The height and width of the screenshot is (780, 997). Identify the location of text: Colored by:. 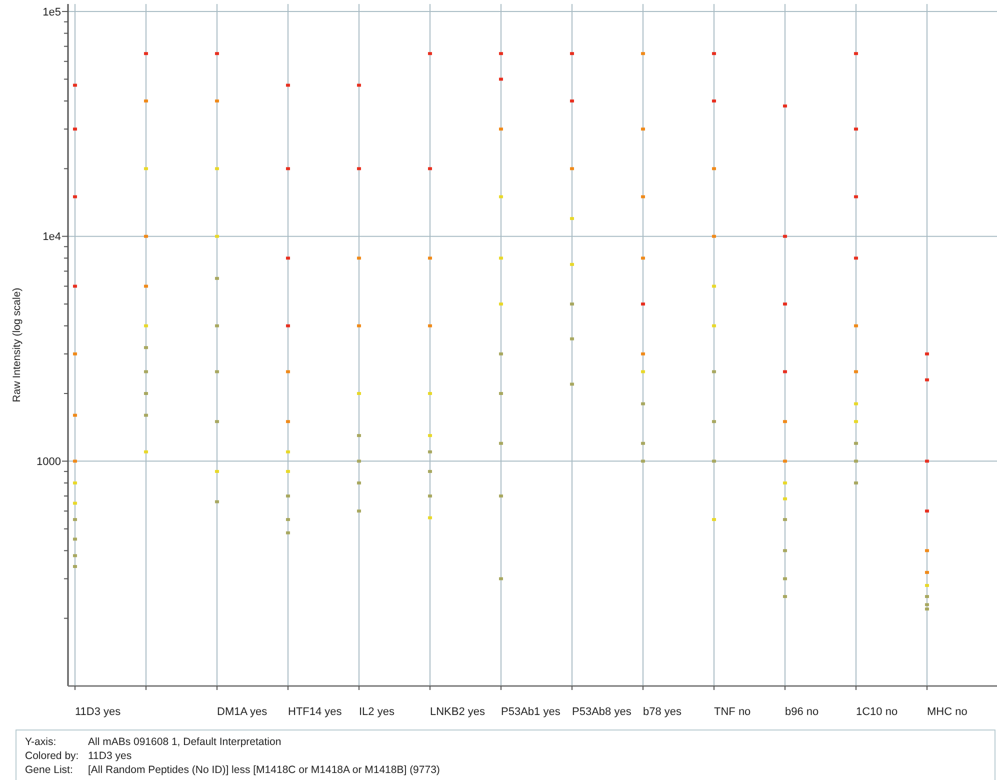
(52, 756).